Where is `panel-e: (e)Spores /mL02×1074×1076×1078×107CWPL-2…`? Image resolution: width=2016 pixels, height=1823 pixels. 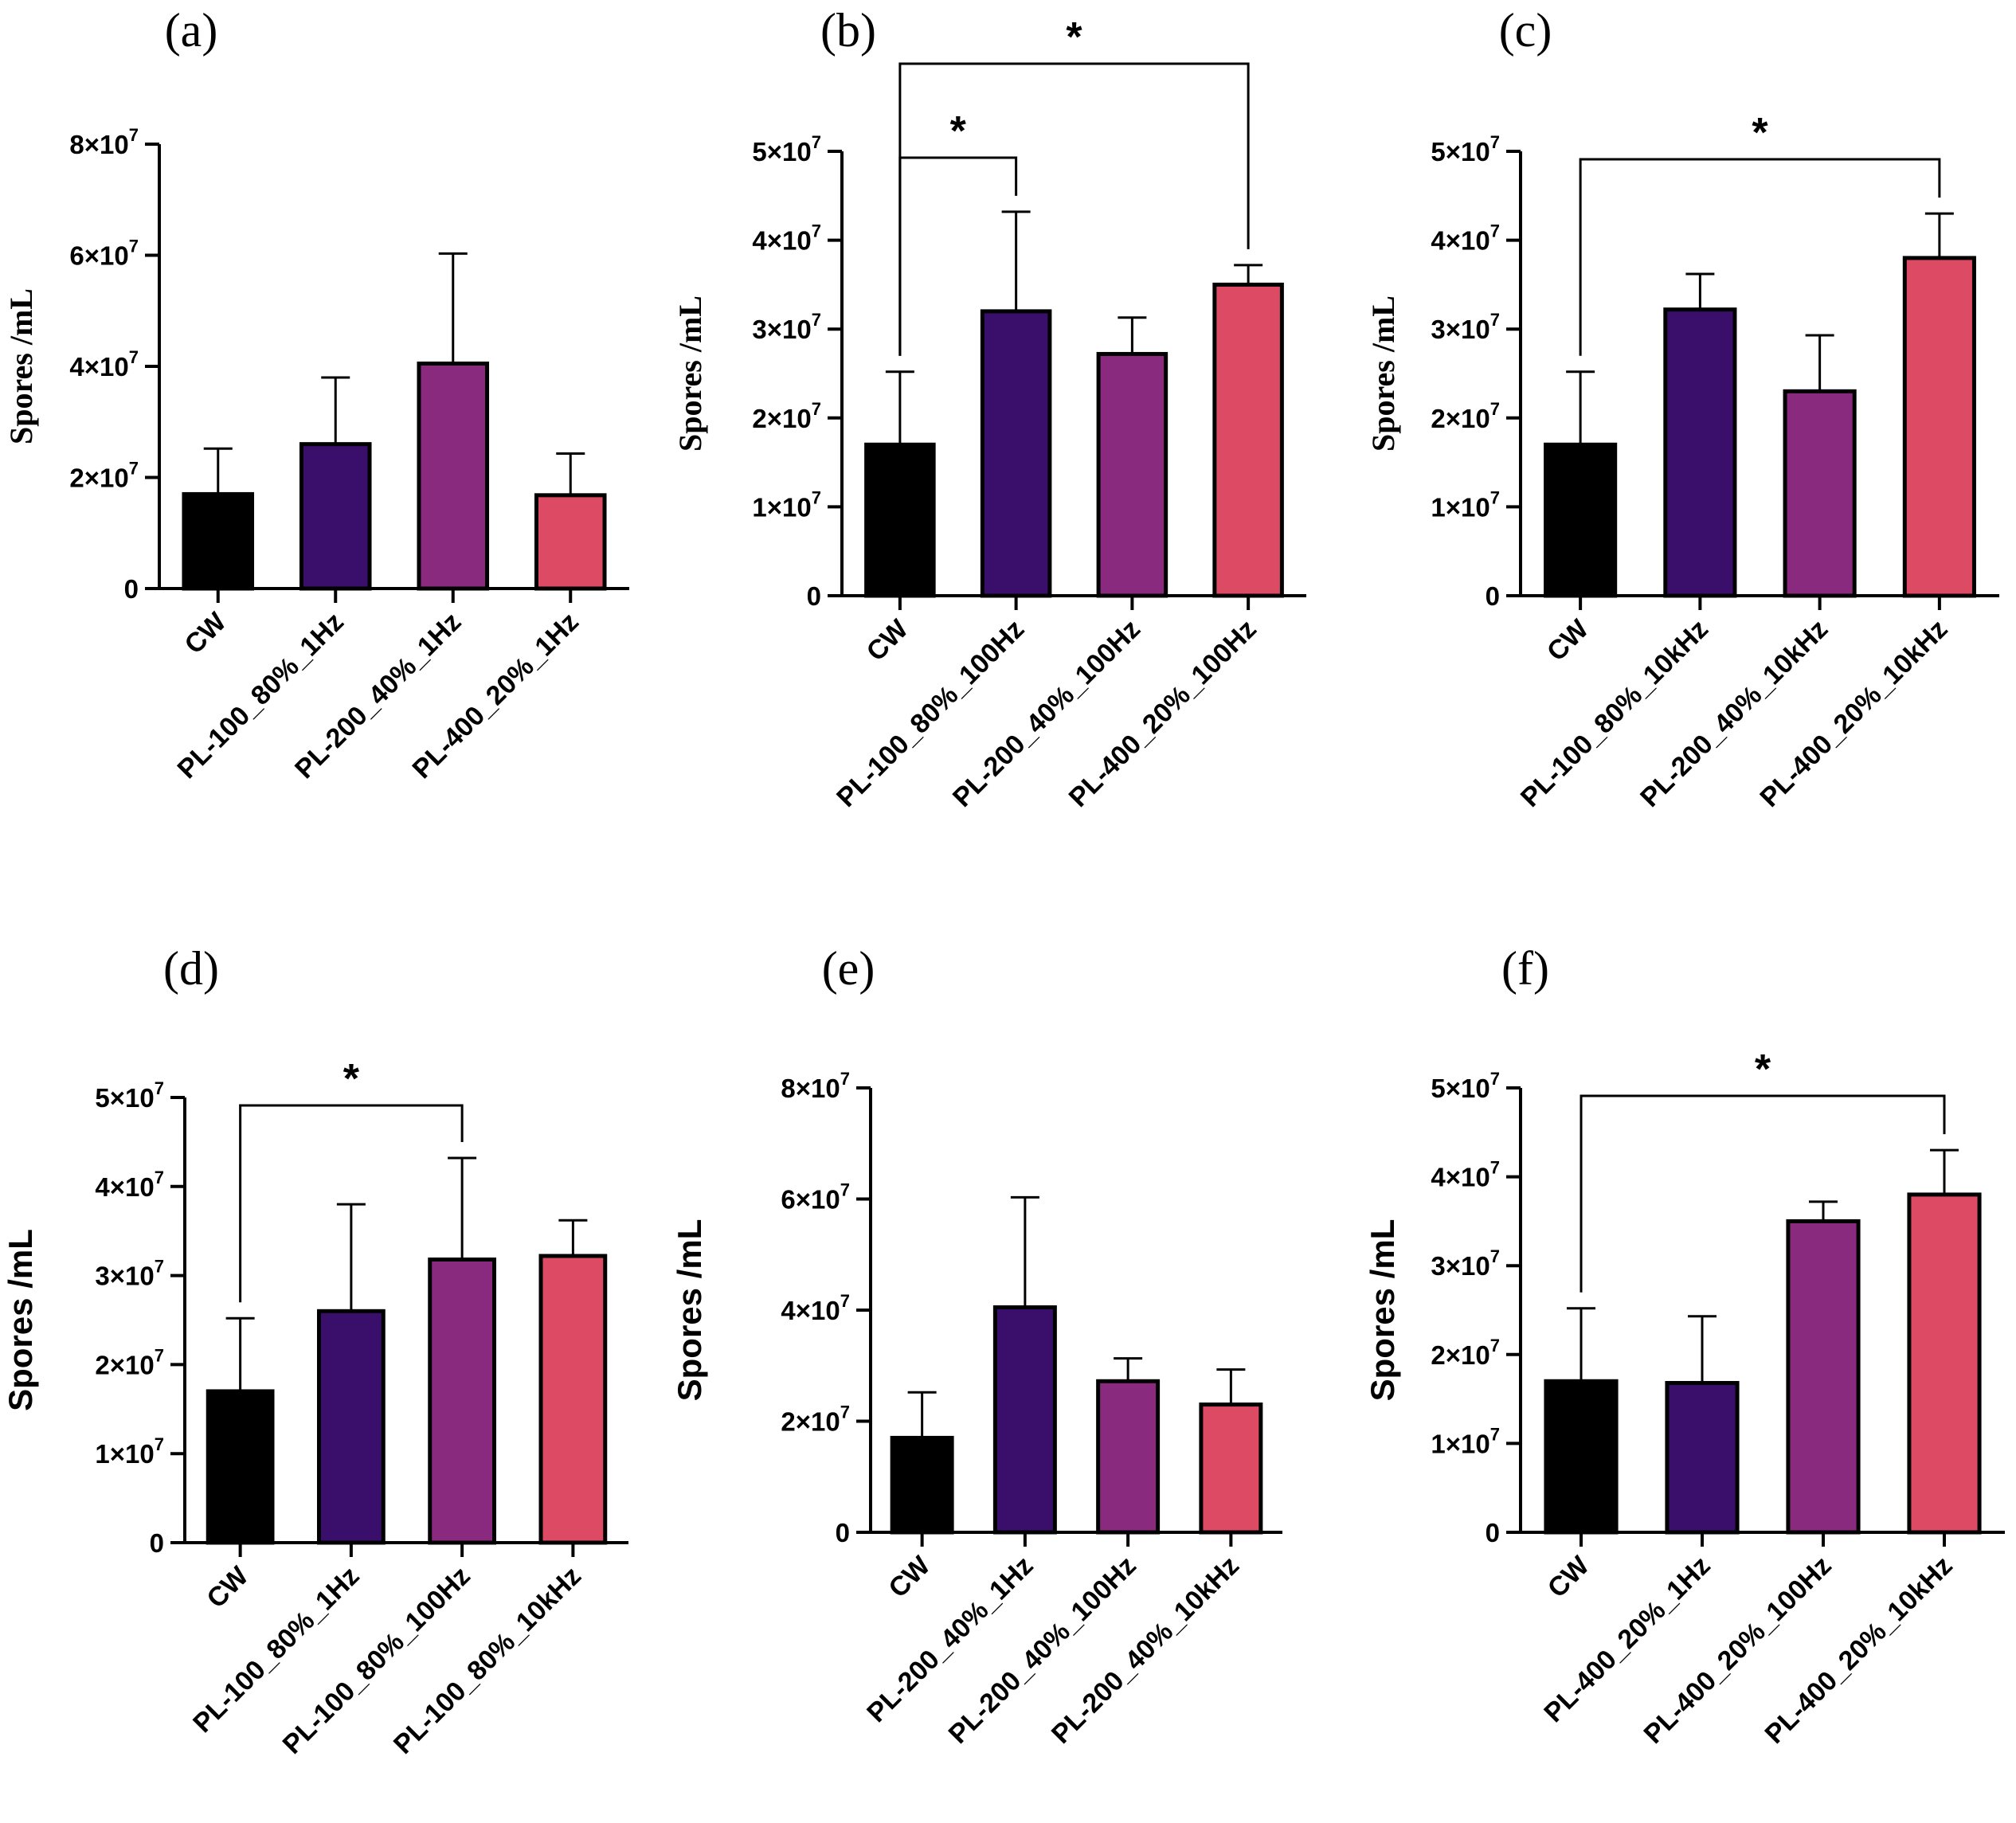 panel-e: (e)Spores /mL02×1074×1076×1078×107CWPL-2… is located at coordinates (976, 1346).